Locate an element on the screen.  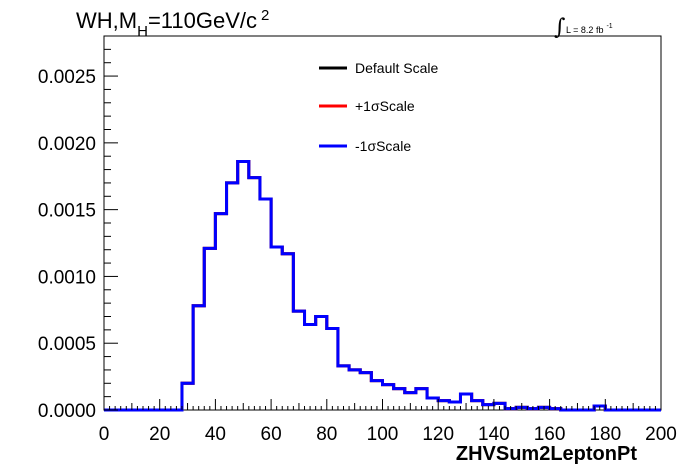
luminosity-text: L = 8.2 fb -1 is located at coordinates (589, 29).